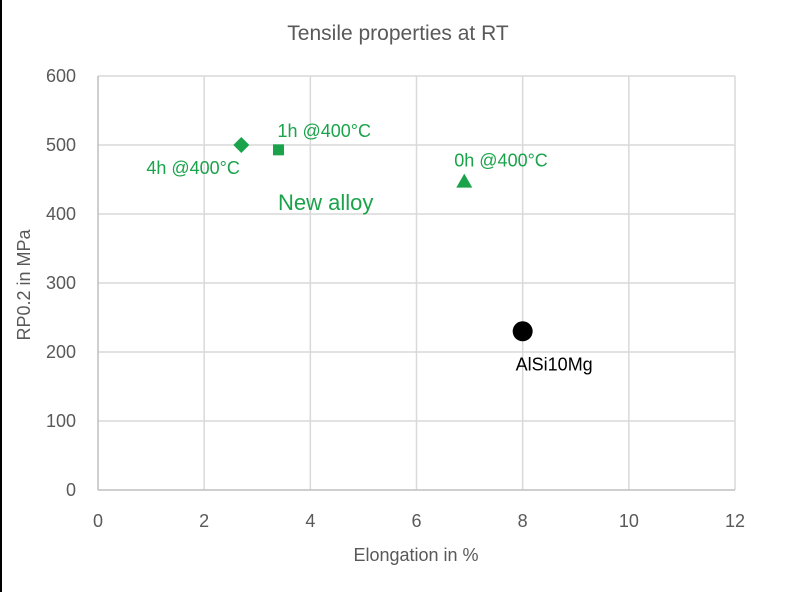 Image resolution: width=800 pixels, height=597 pixels. I want to click on y-tick-label: 300, so click(61, 283).